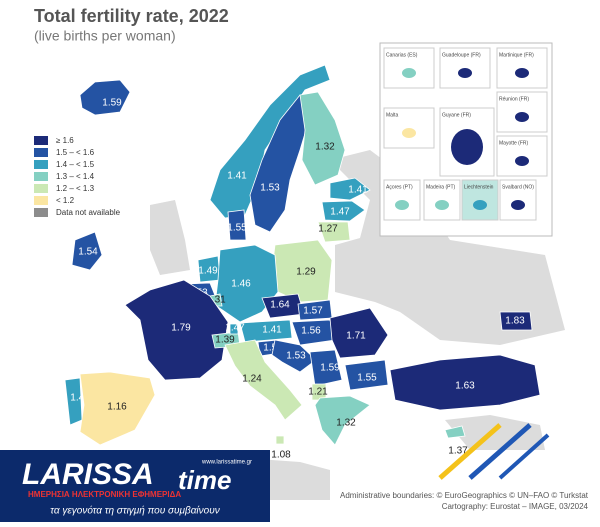  What do you see at coordinates (134, 511) in the screenshot?
I see `logo-slogan: τα γεγονότα τη στιγμή που συμβαίνουν` at bounding box center [134, 511].